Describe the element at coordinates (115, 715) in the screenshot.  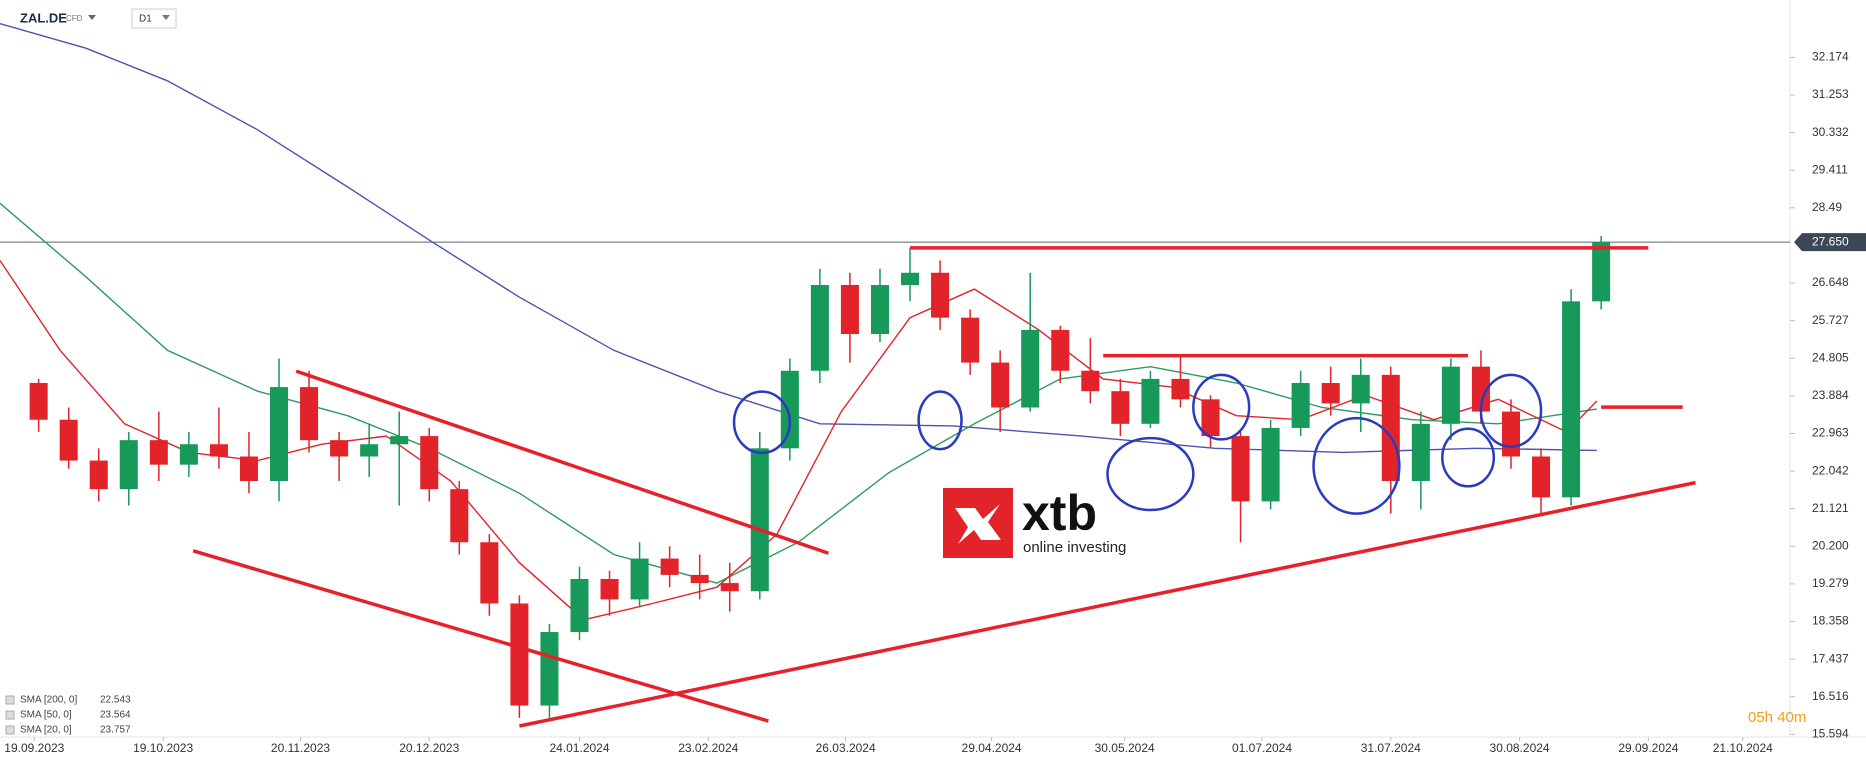
I see `legend-value: 23.564` at that location.